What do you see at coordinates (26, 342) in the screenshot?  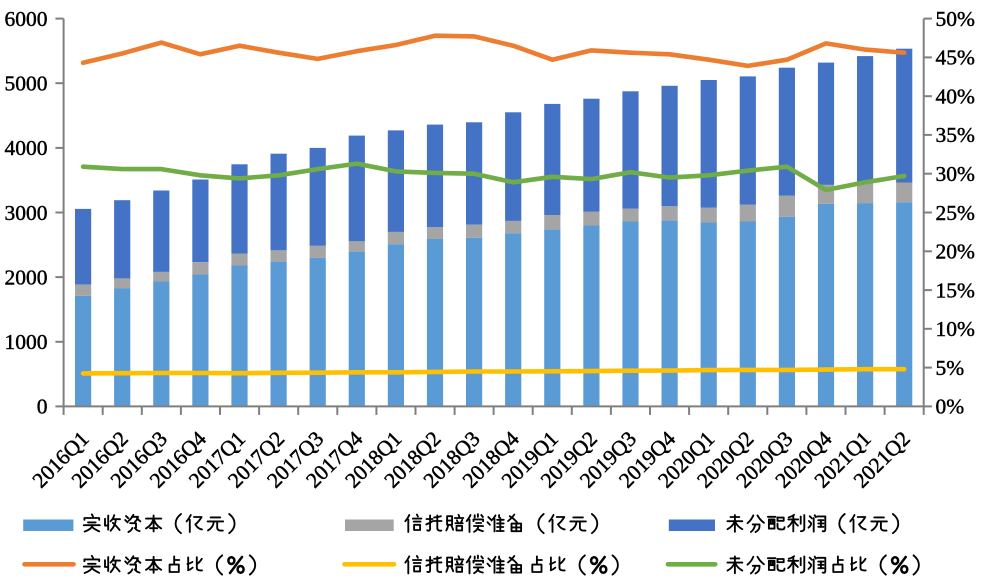 I see `svg-text: 1000` at bounding box center [26, 342].